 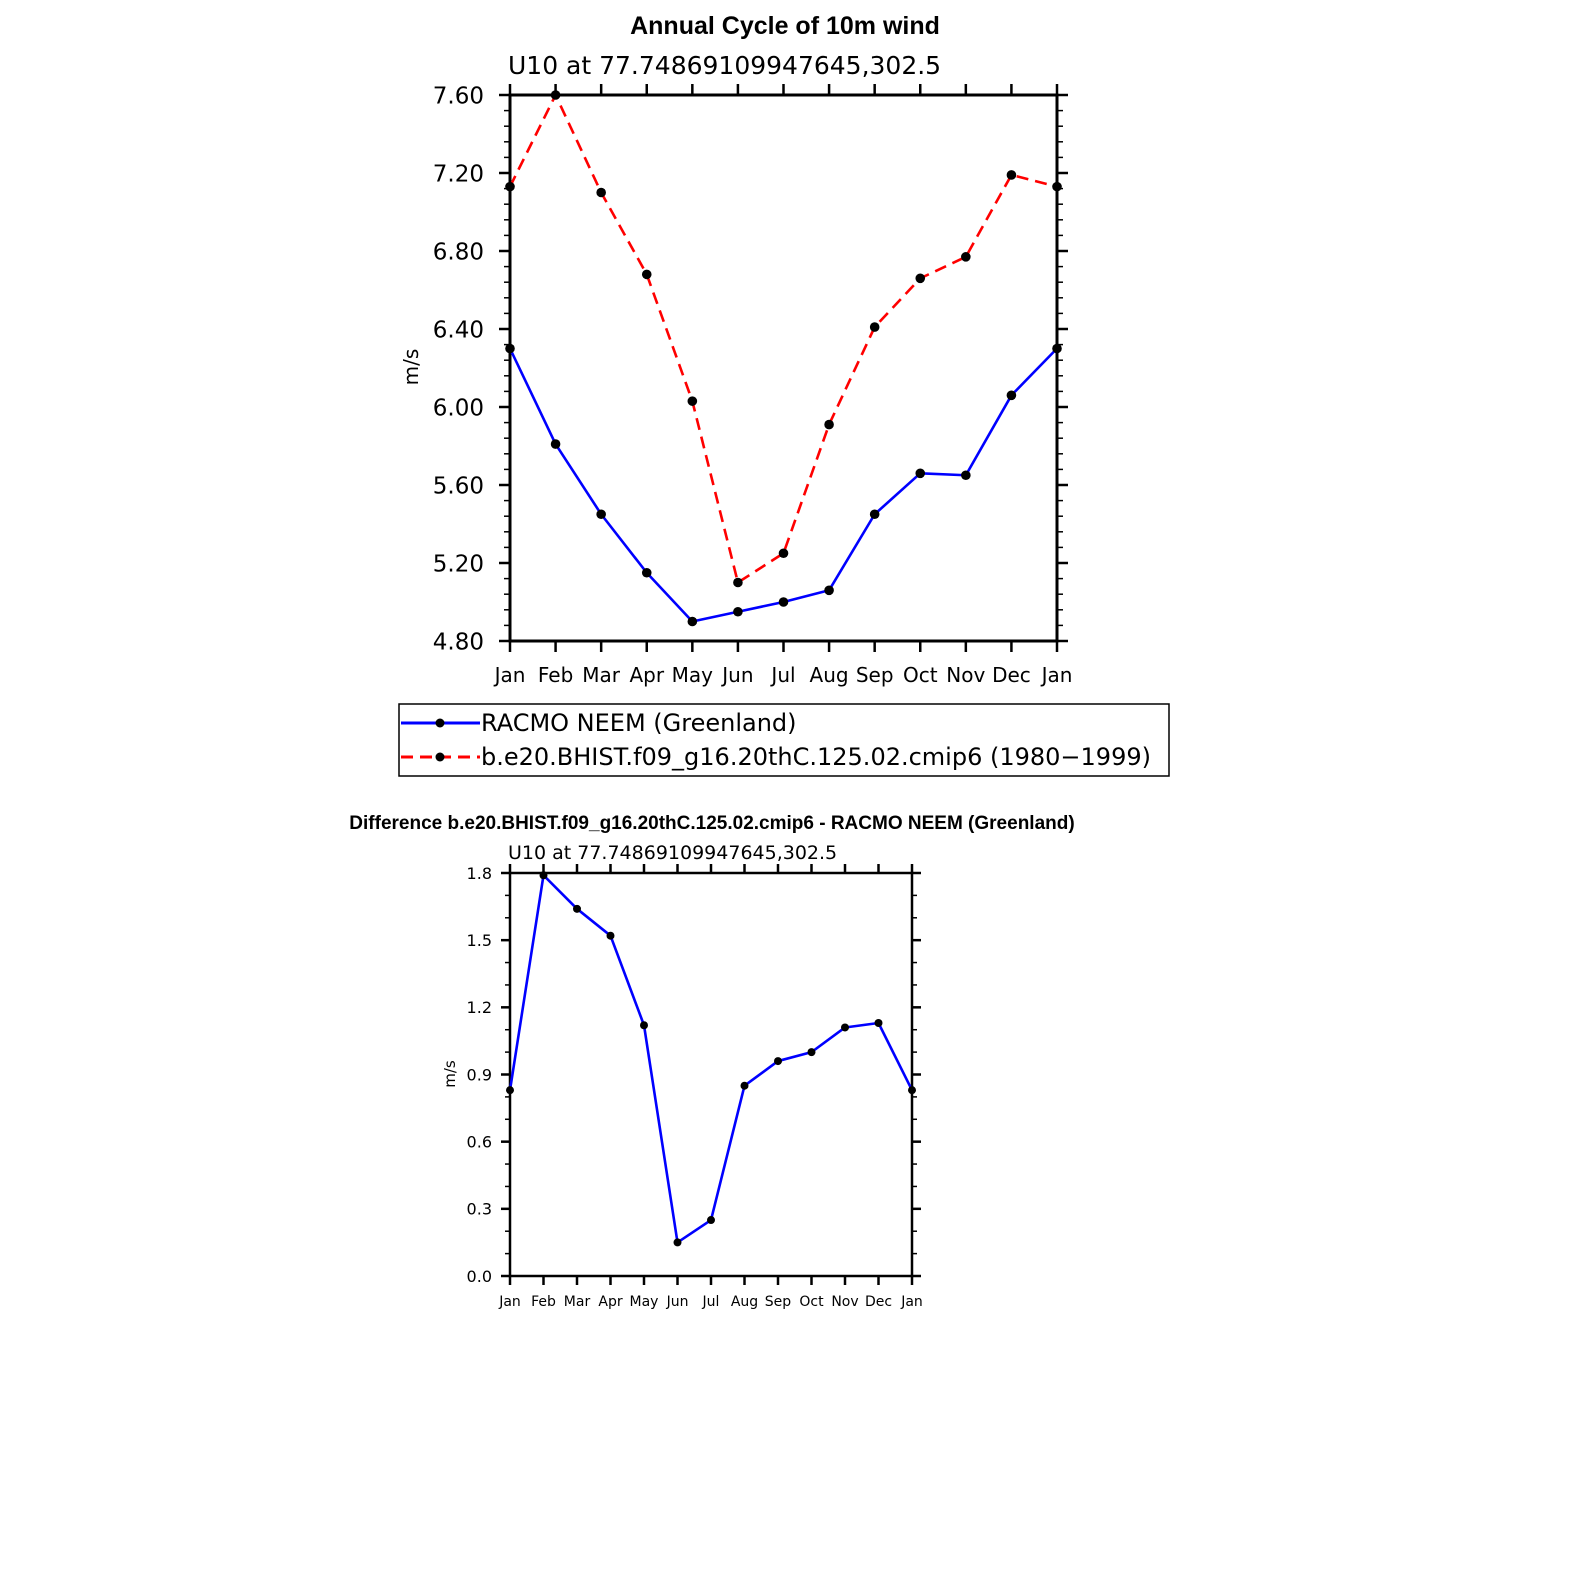 I want to click on y-tick-label: 1.5, so click(x=479, y=940).